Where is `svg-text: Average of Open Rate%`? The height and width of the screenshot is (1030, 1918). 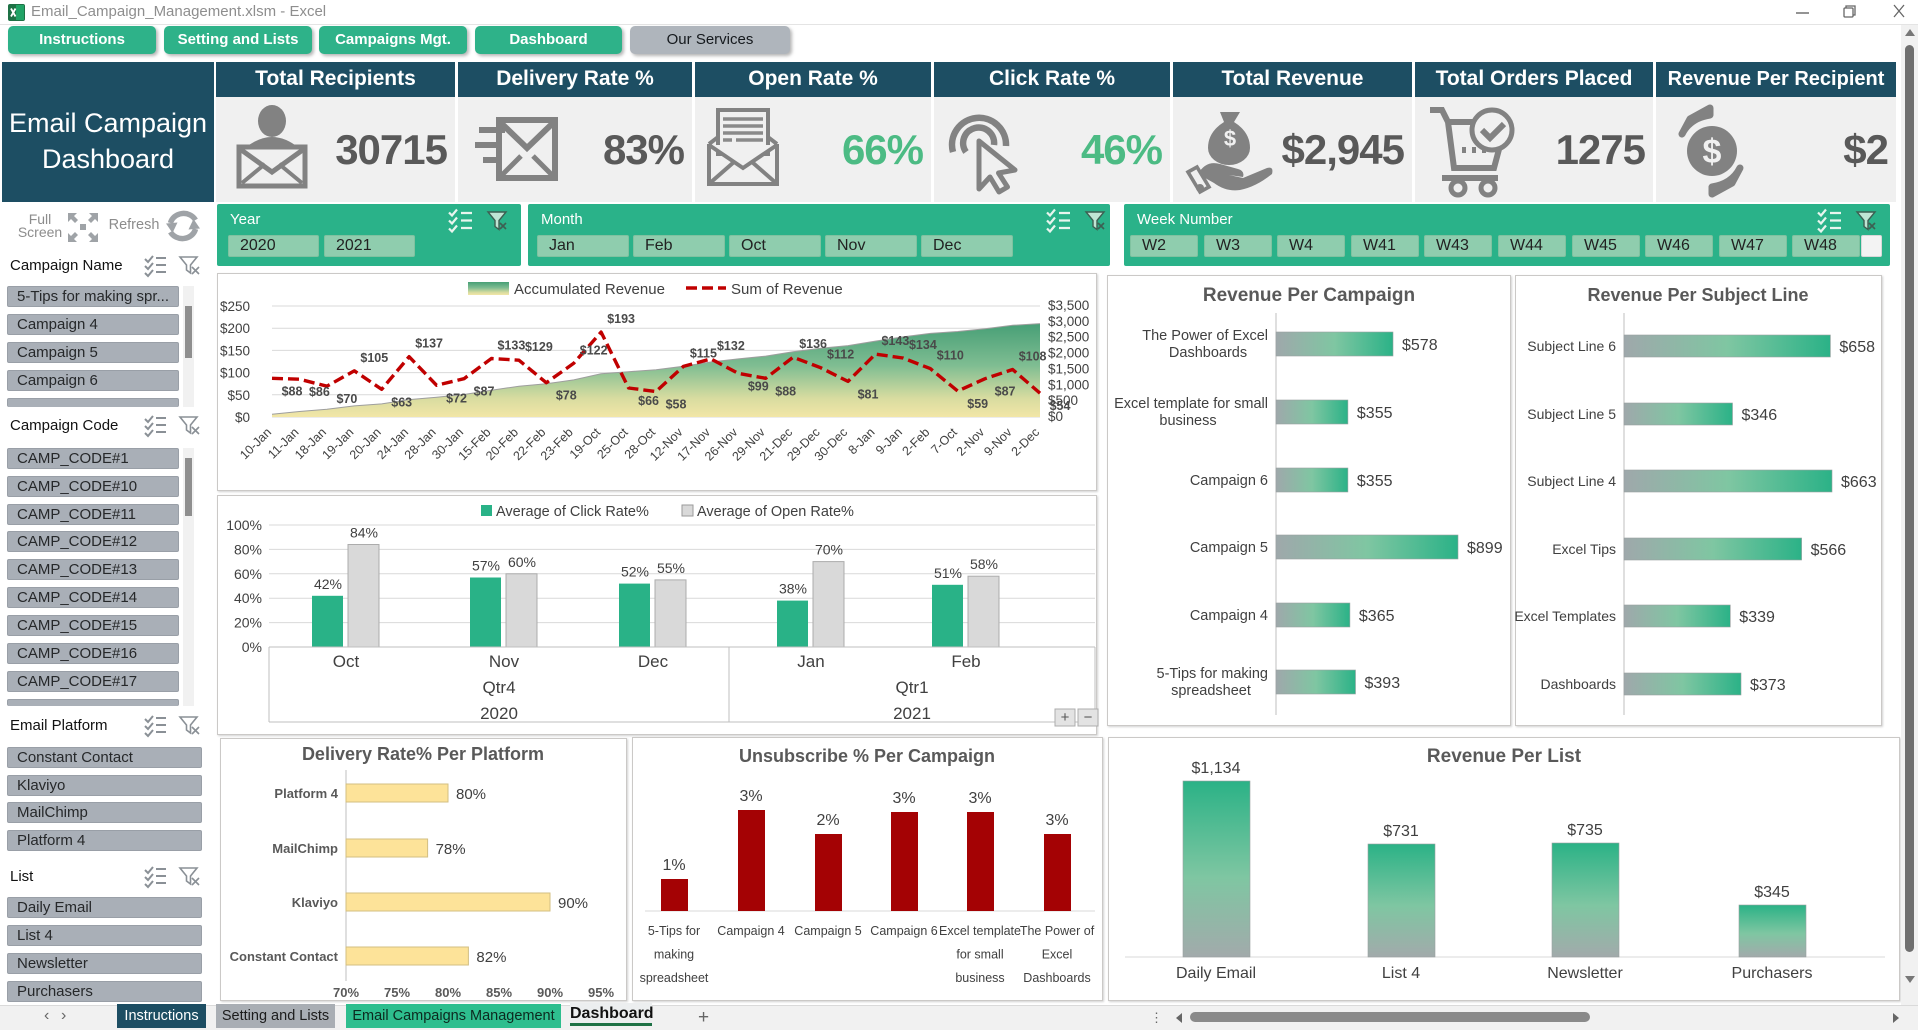 svg-text: Average of Open Rate% is located at coordinates (775, 512).